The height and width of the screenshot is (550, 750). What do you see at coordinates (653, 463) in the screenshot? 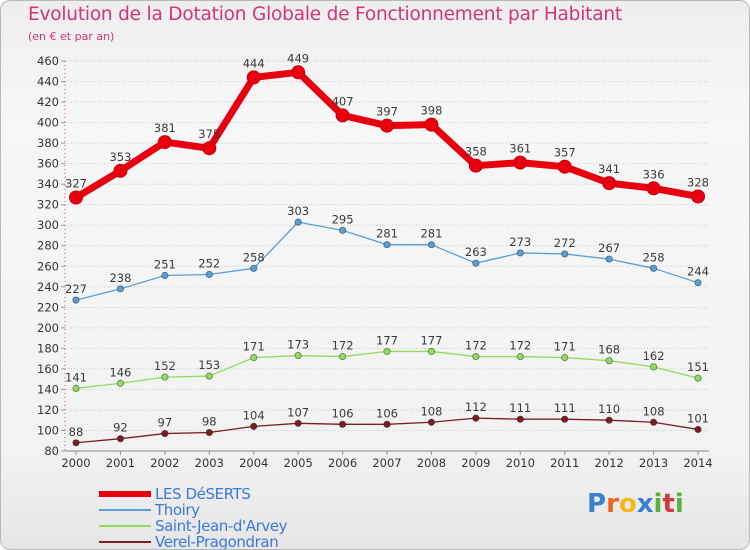
I see `x-tick-label: 2013` at bounding box center [653, 463].